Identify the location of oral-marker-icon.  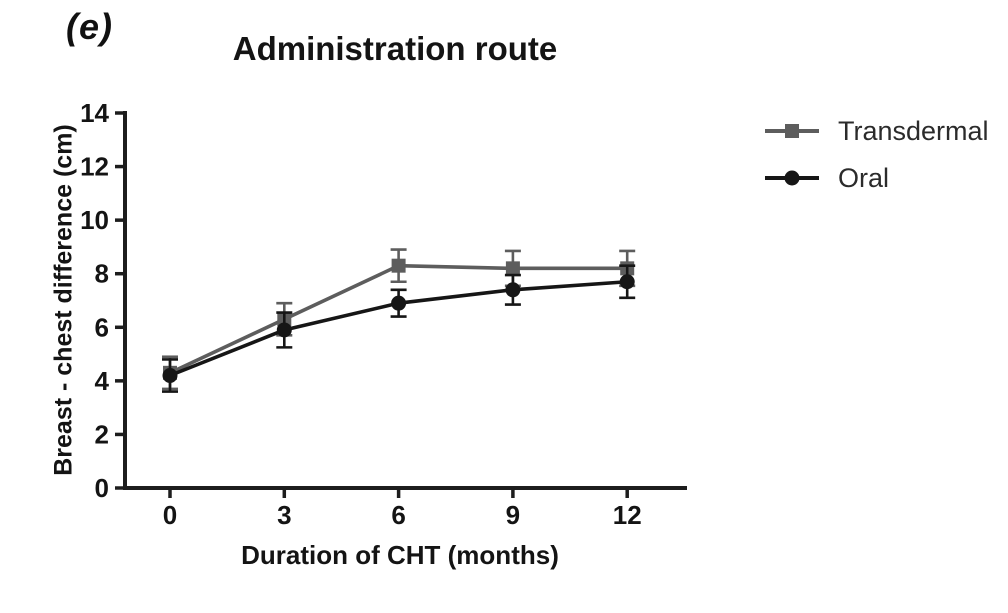
(792, 178).